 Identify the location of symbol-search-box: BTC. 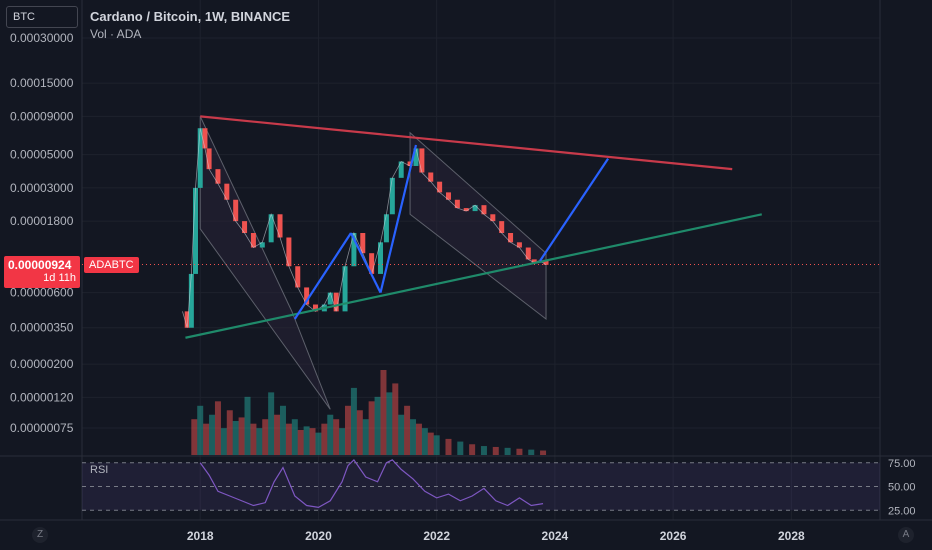
(42, 17).